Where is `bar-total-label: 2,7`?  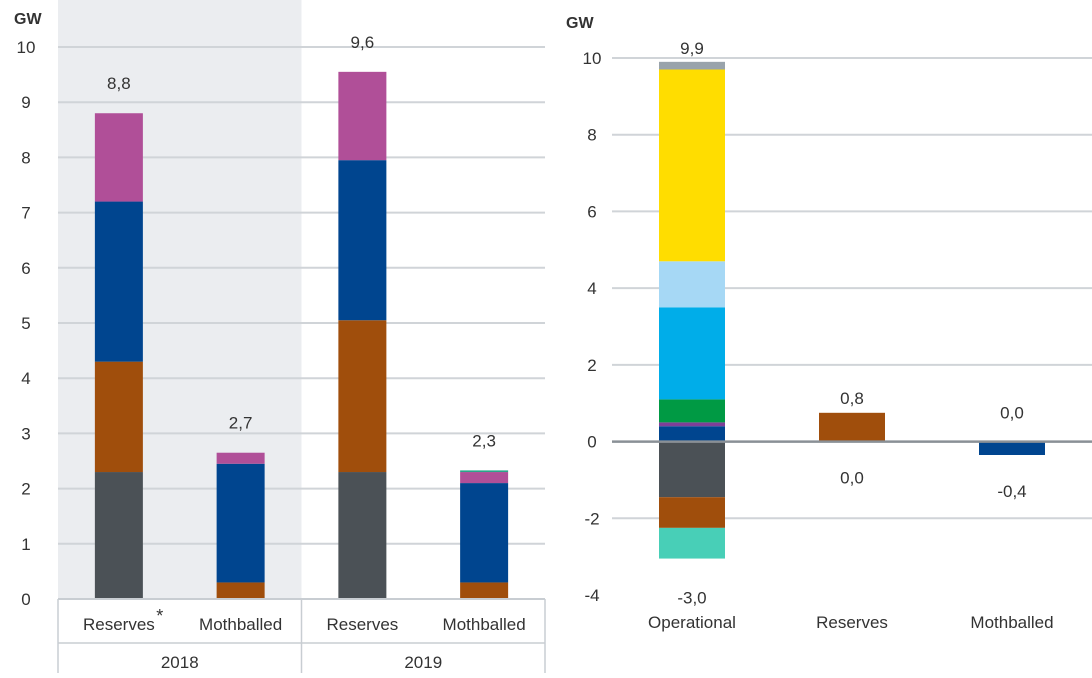 bar-total-label: 2,7 is located at coordinates (241, 423).